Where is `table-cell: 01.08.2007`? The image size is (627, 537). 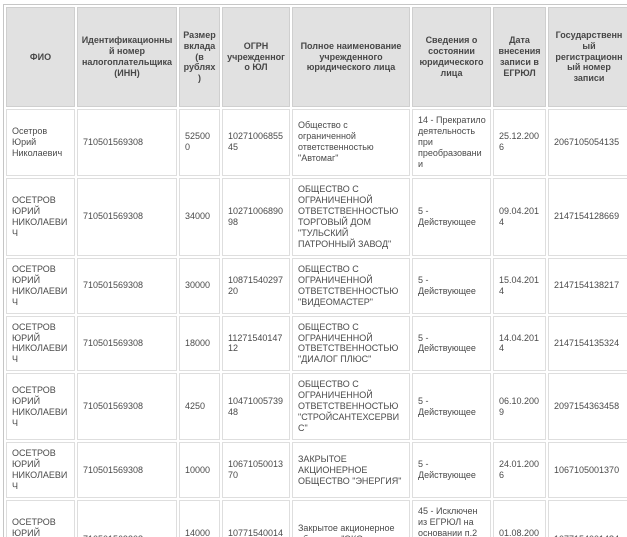 table-cell: 01.08.2007 is located at coordinates (519, 518).